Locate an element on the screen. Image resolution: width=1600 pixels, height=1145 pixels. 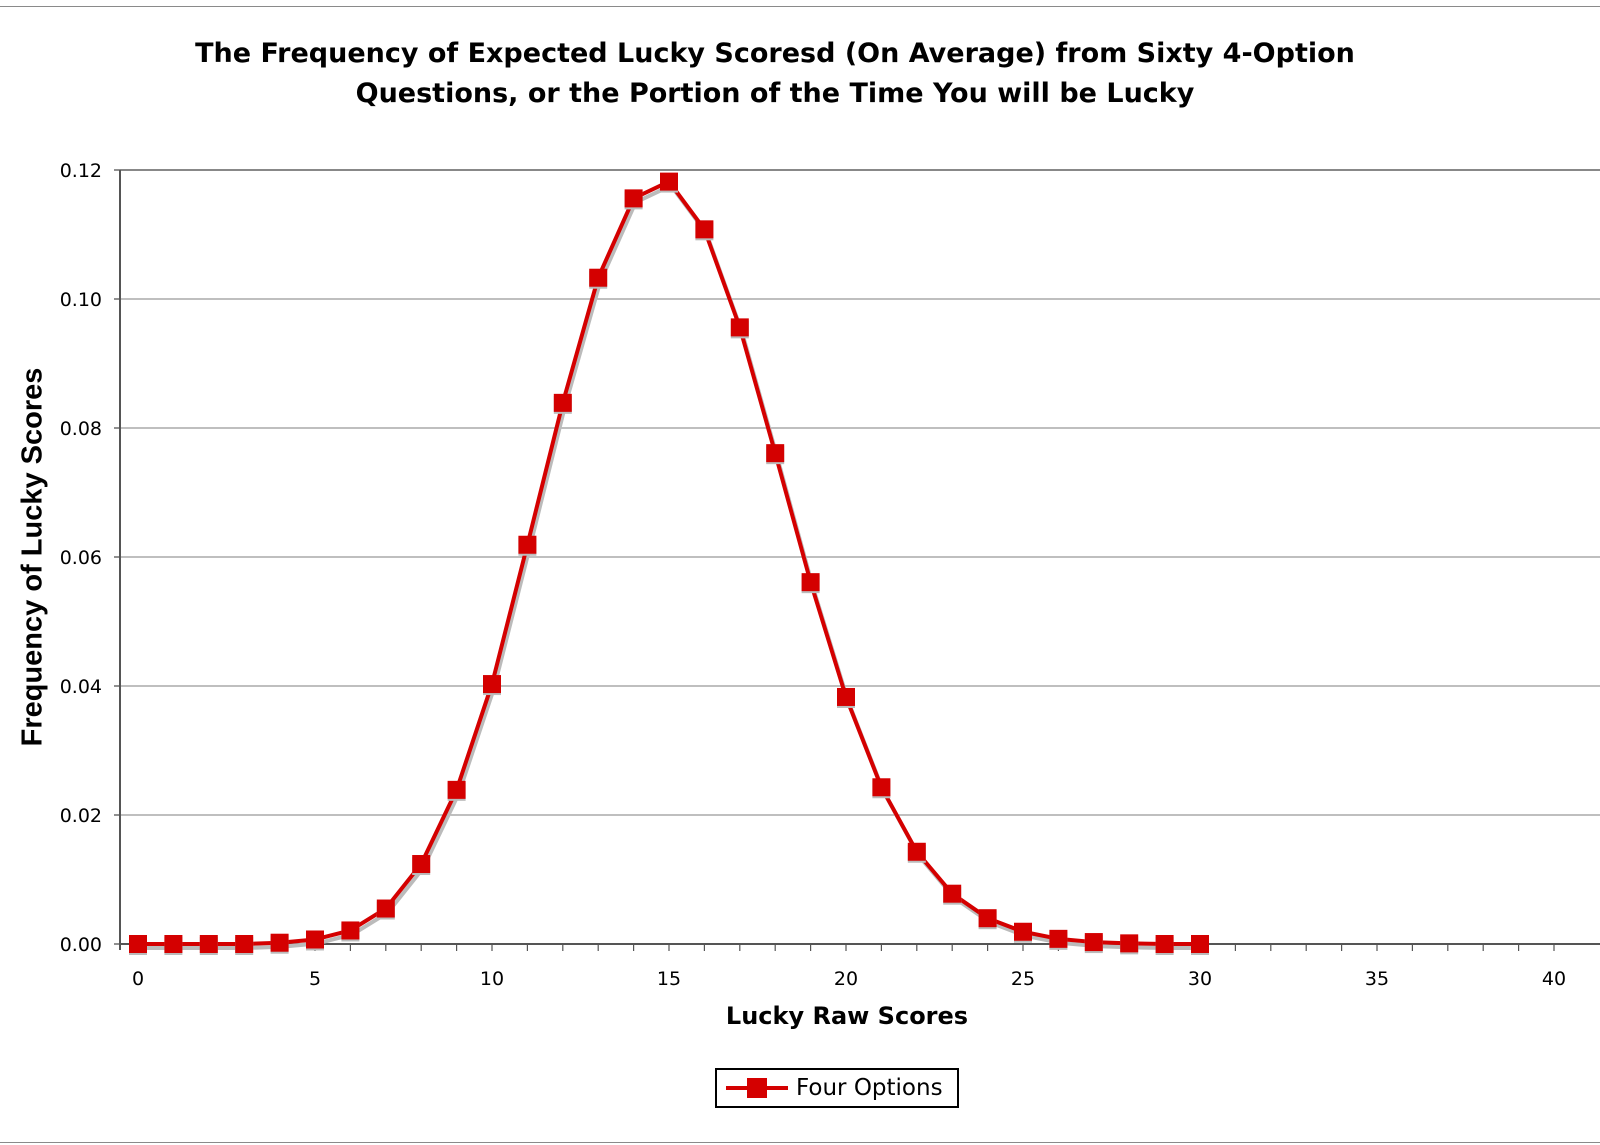
svg-text: 35 is located at coordinates (1377, 979).